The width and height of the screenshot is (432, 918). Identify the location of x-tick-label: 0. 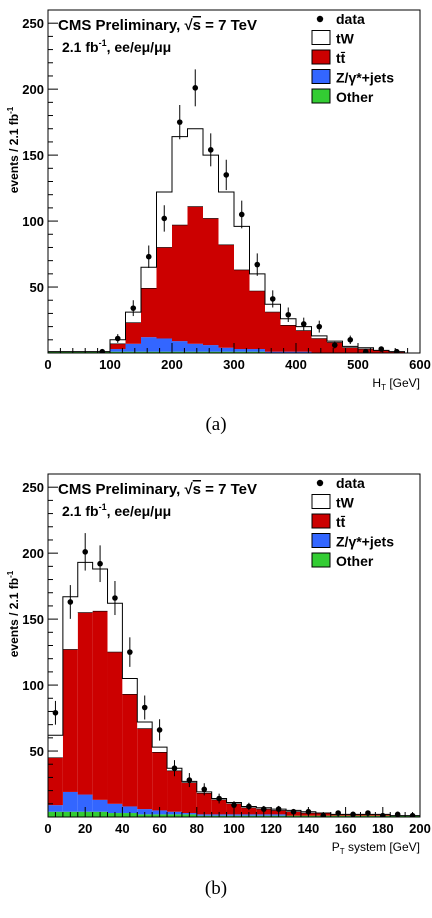
(47, 364).